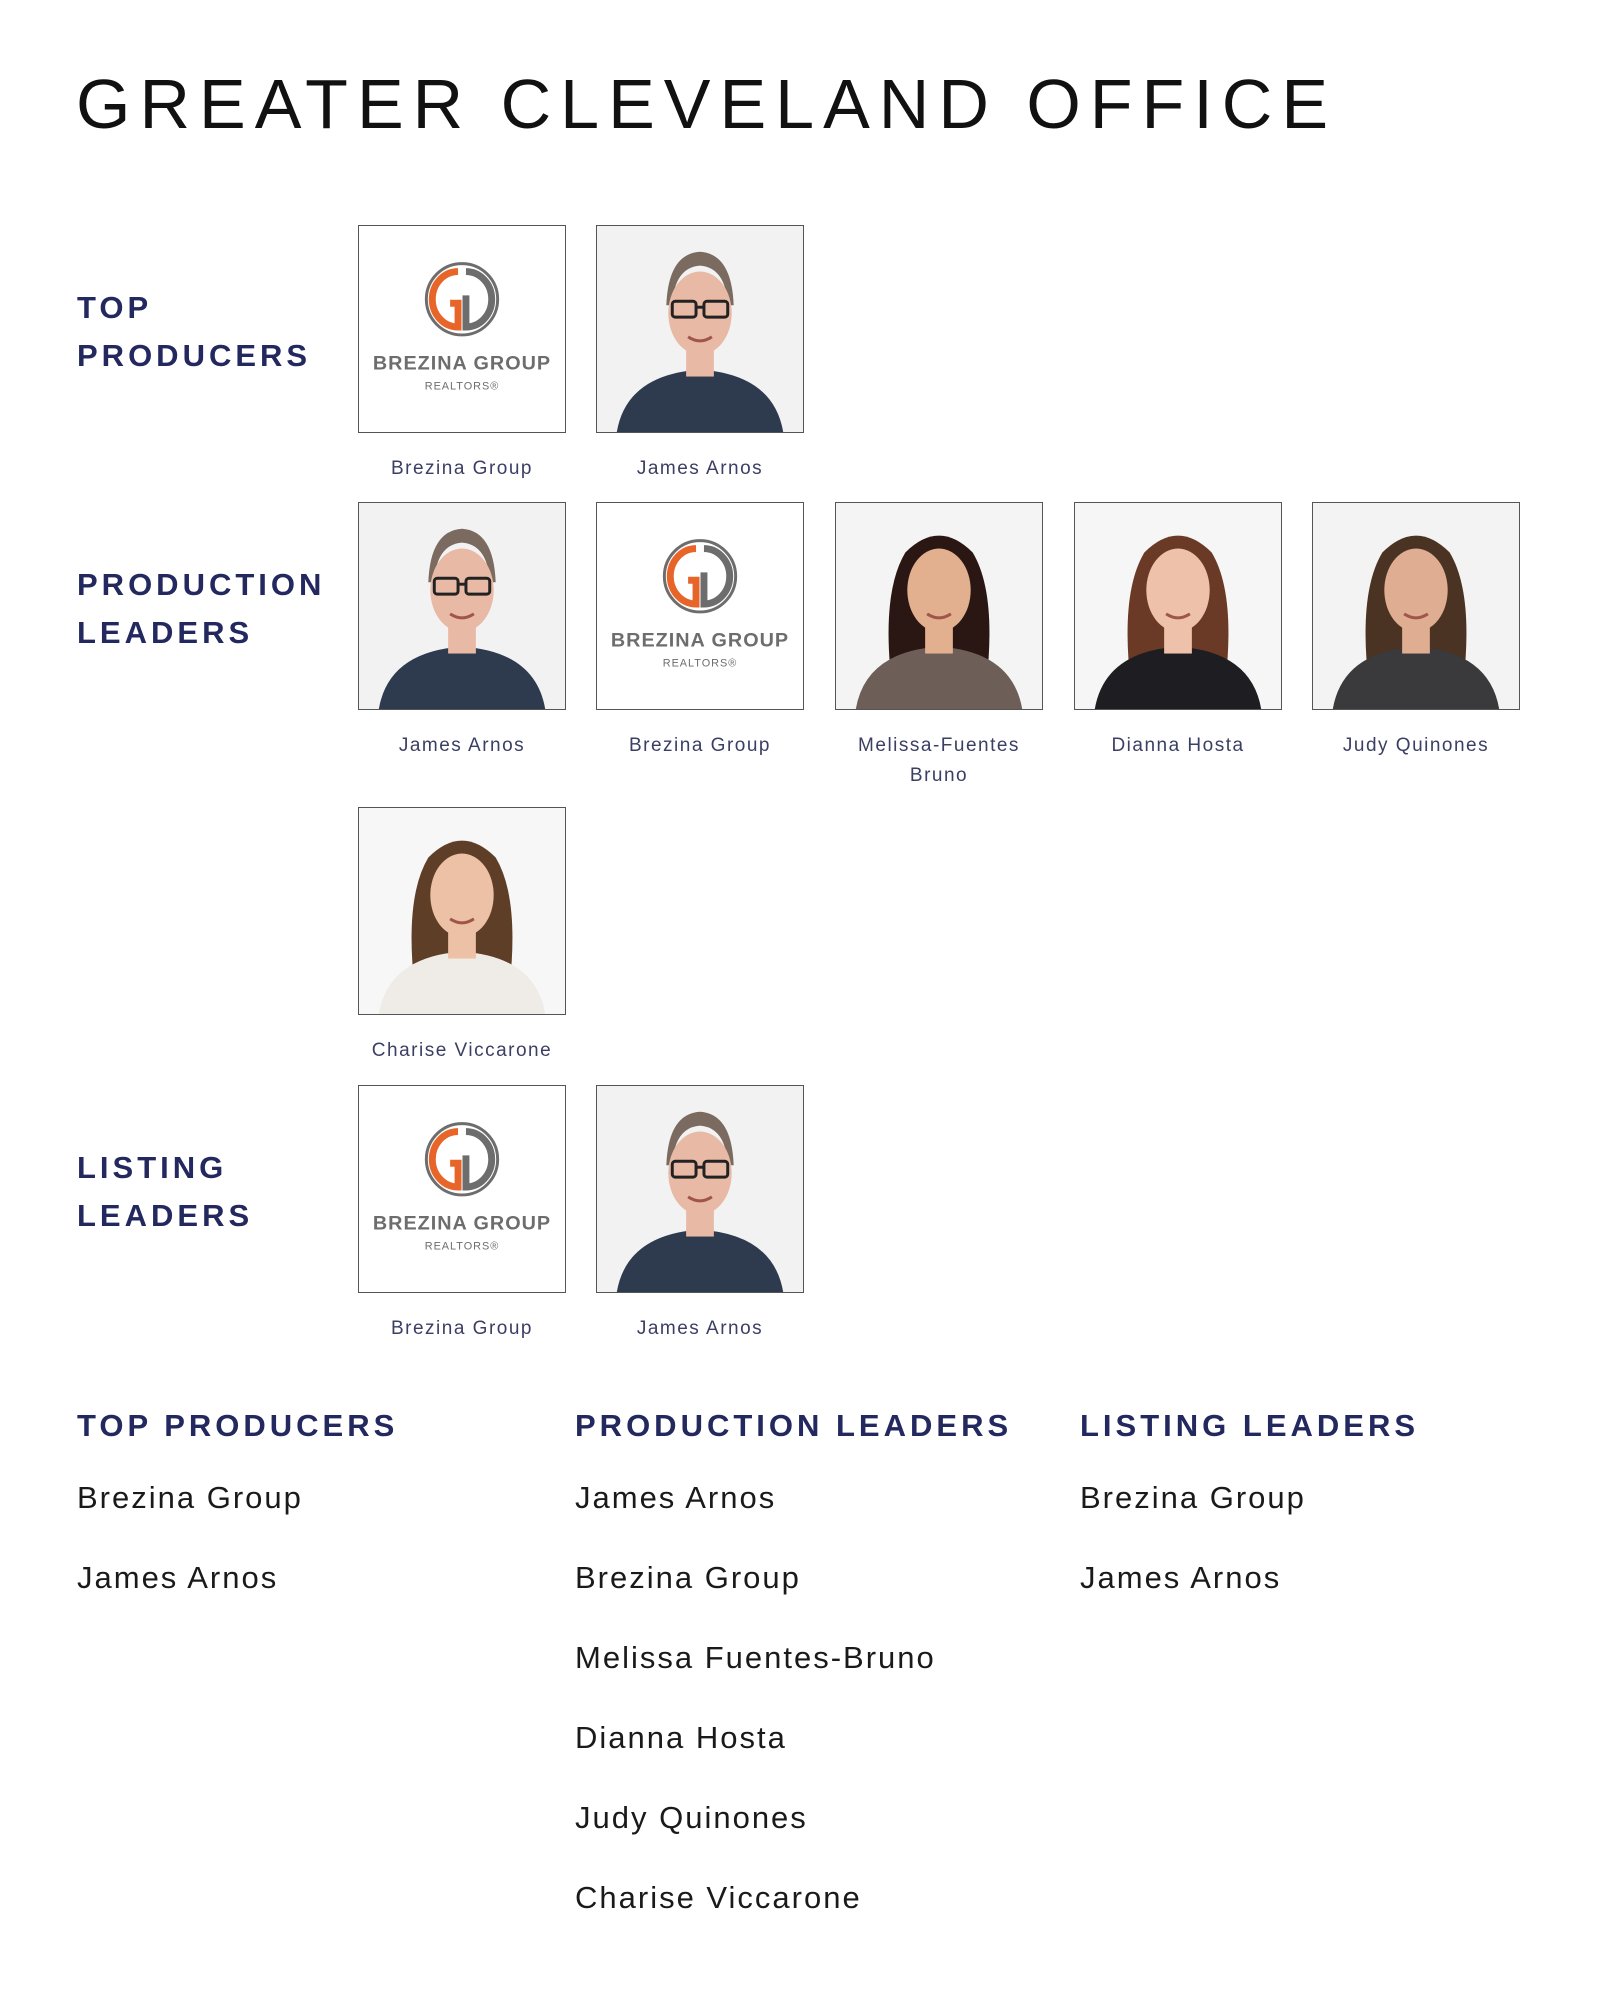 Image resolution: width=1600 pixels, height=1999 pixels. Describe the element at coordinates (794, 1425) in the screenshot. I see `list-heading-production-leaders: PRODUCTION LEADERS` at that location.